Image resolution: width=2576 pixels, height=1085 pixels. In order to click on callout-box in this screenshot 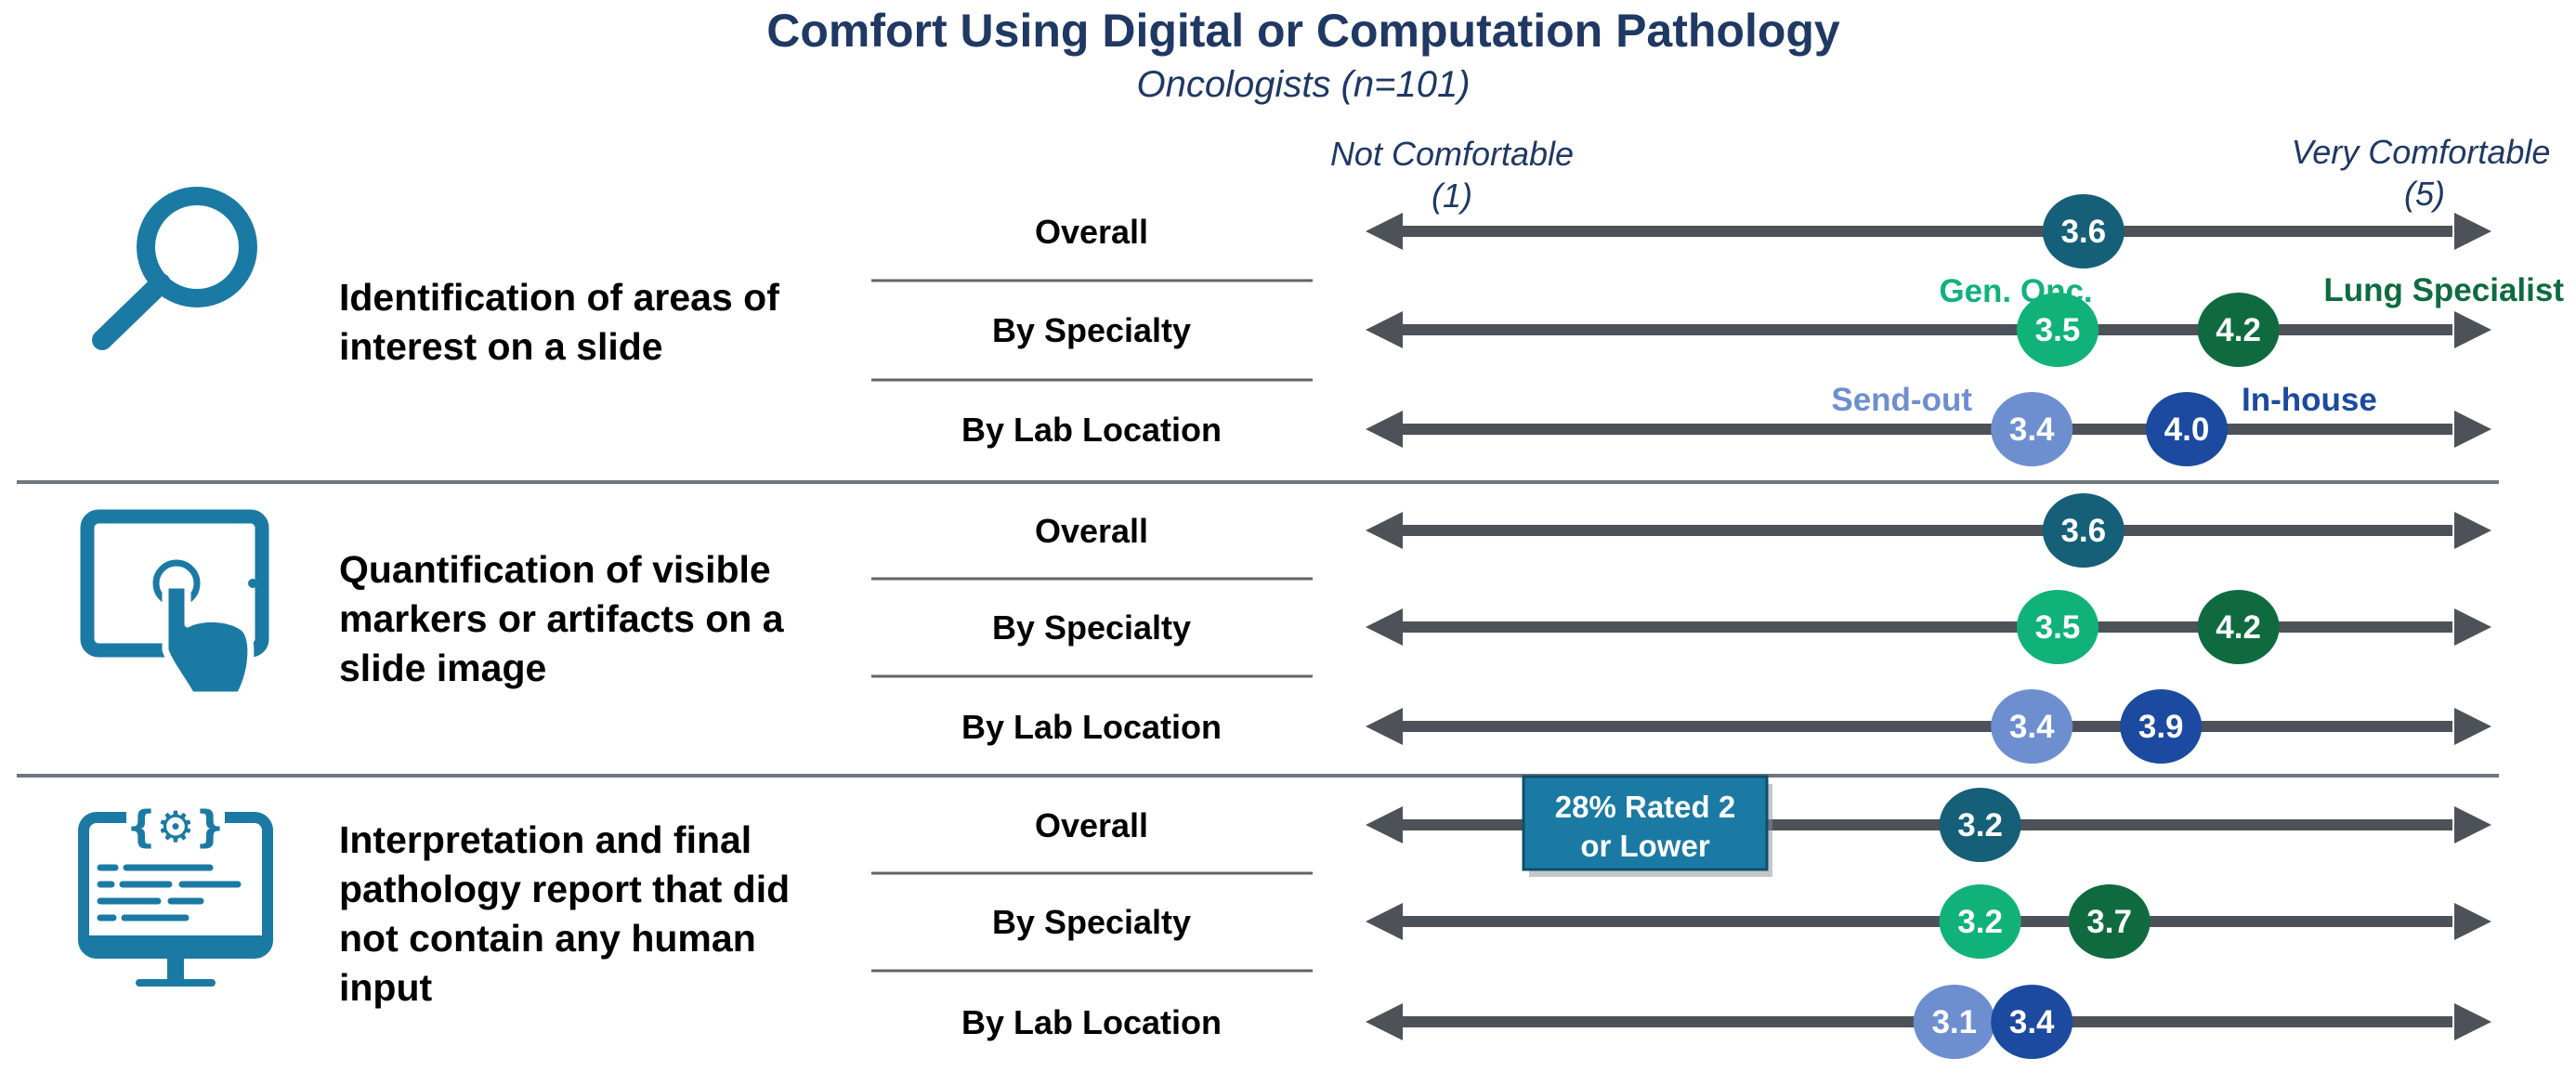, I will do `click(1645, 823)`.